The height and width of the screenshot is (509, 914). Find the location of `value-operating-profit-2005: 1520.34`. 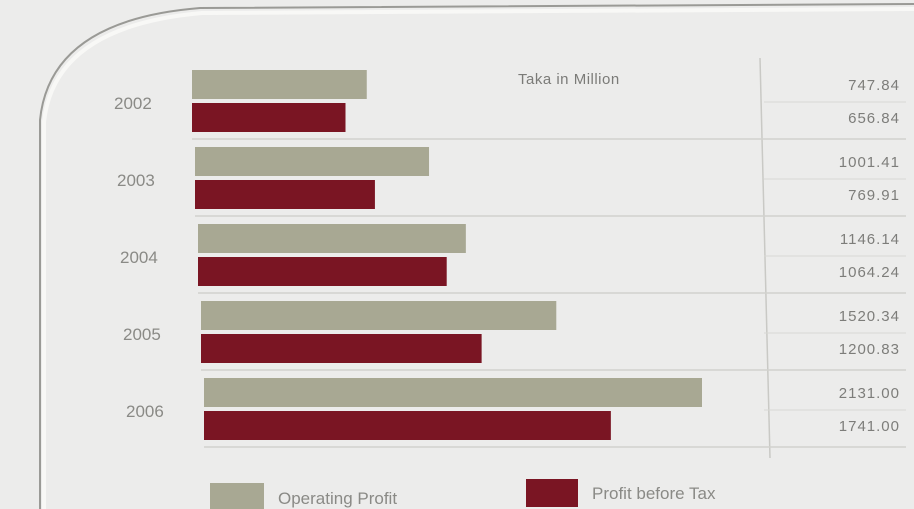

value-operating-profit-2005: 1520.34 is located at coordinates (869, 316).